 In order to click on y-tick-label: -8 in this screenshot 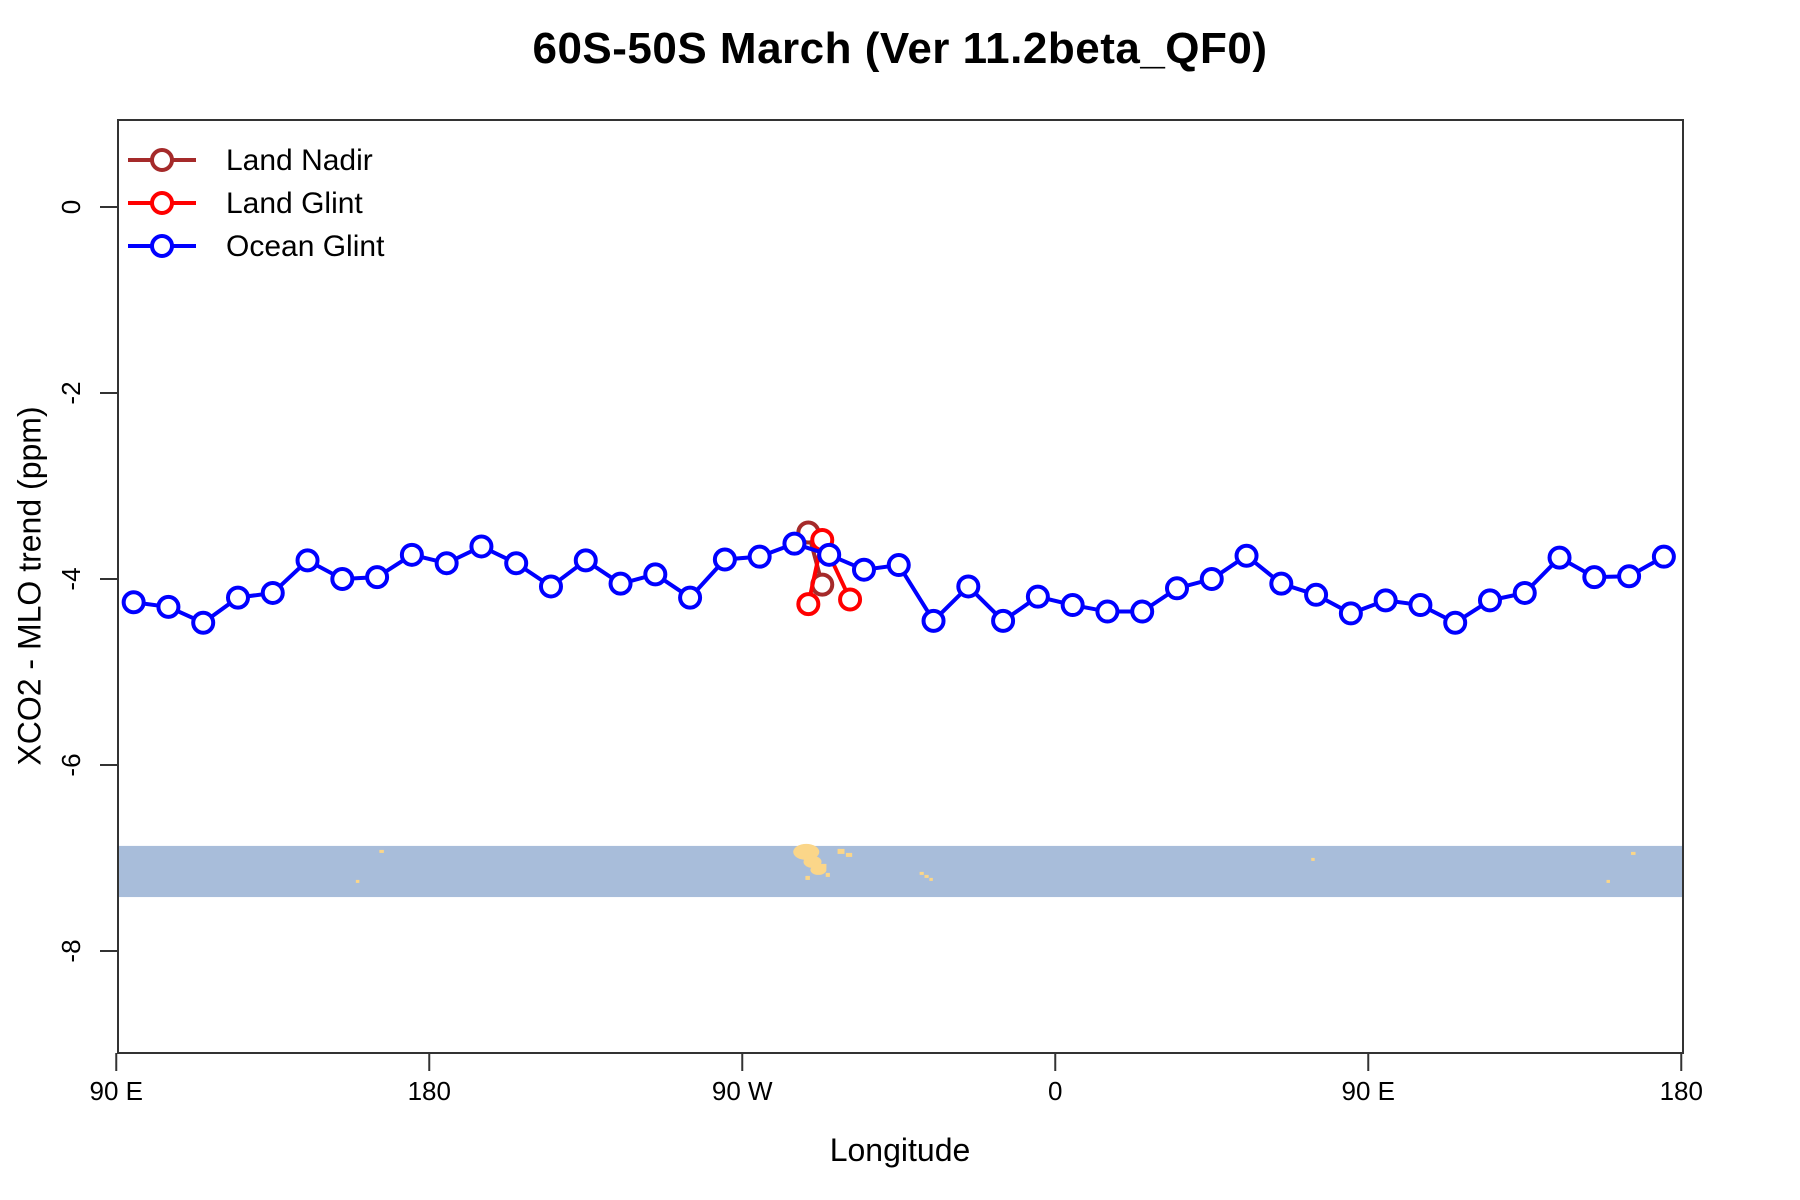, I will do `click(71, 950)`.